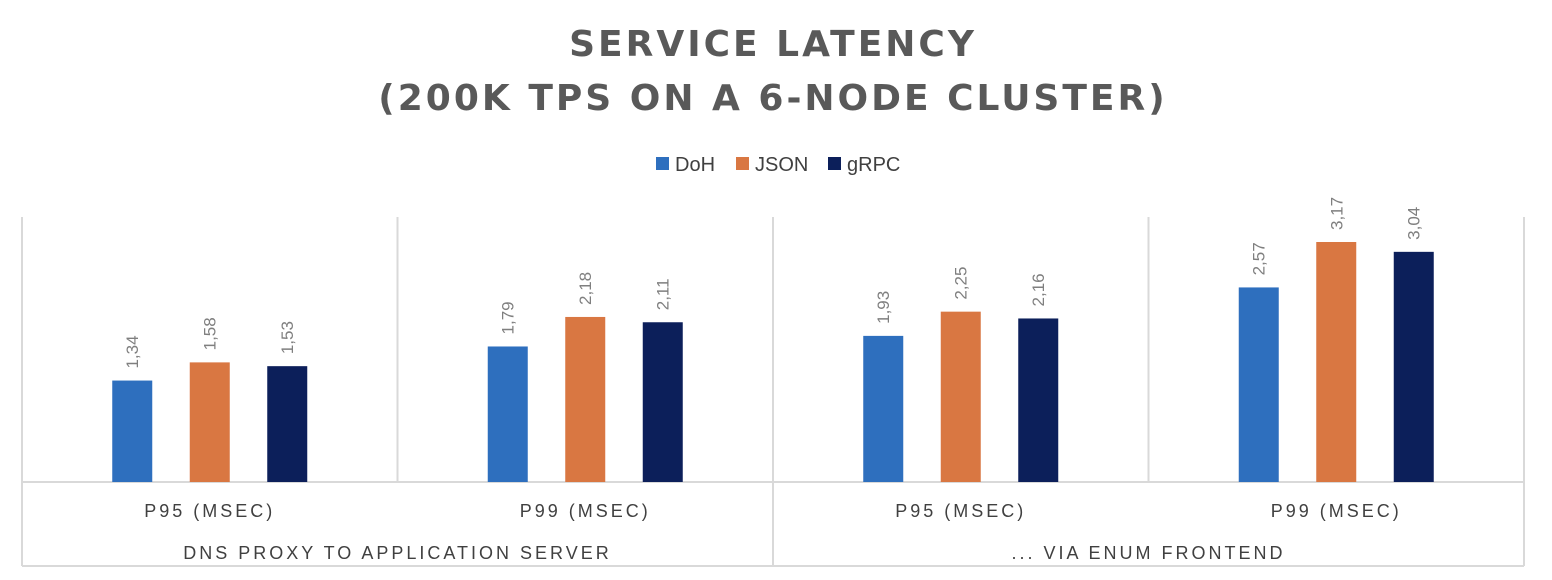 The width and height of the screenshot is (1552, 580). Describe the element at coordinates (1259, 258) in the screenshot. I see `data-label-doh-4: 2,57` at that location.